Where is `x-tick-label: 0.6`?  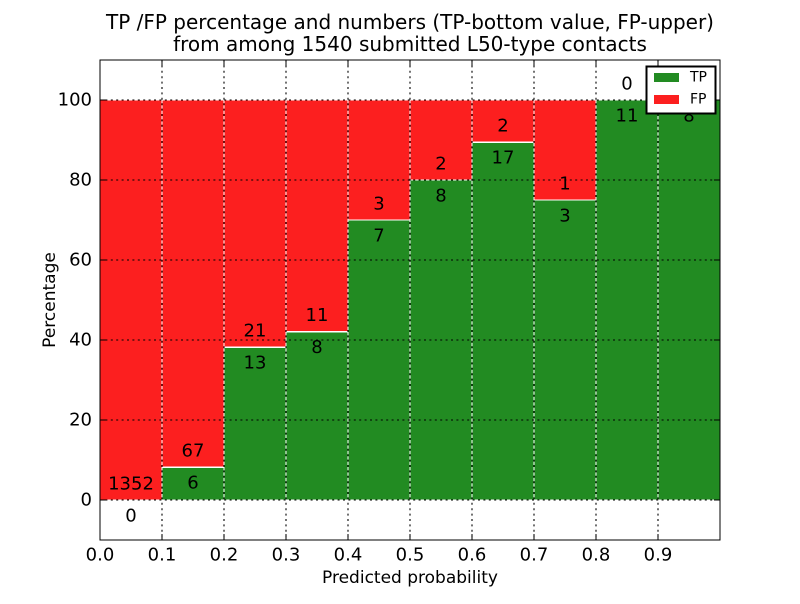
x-tick-label: 0.6 is located at coordinates (472, 555).